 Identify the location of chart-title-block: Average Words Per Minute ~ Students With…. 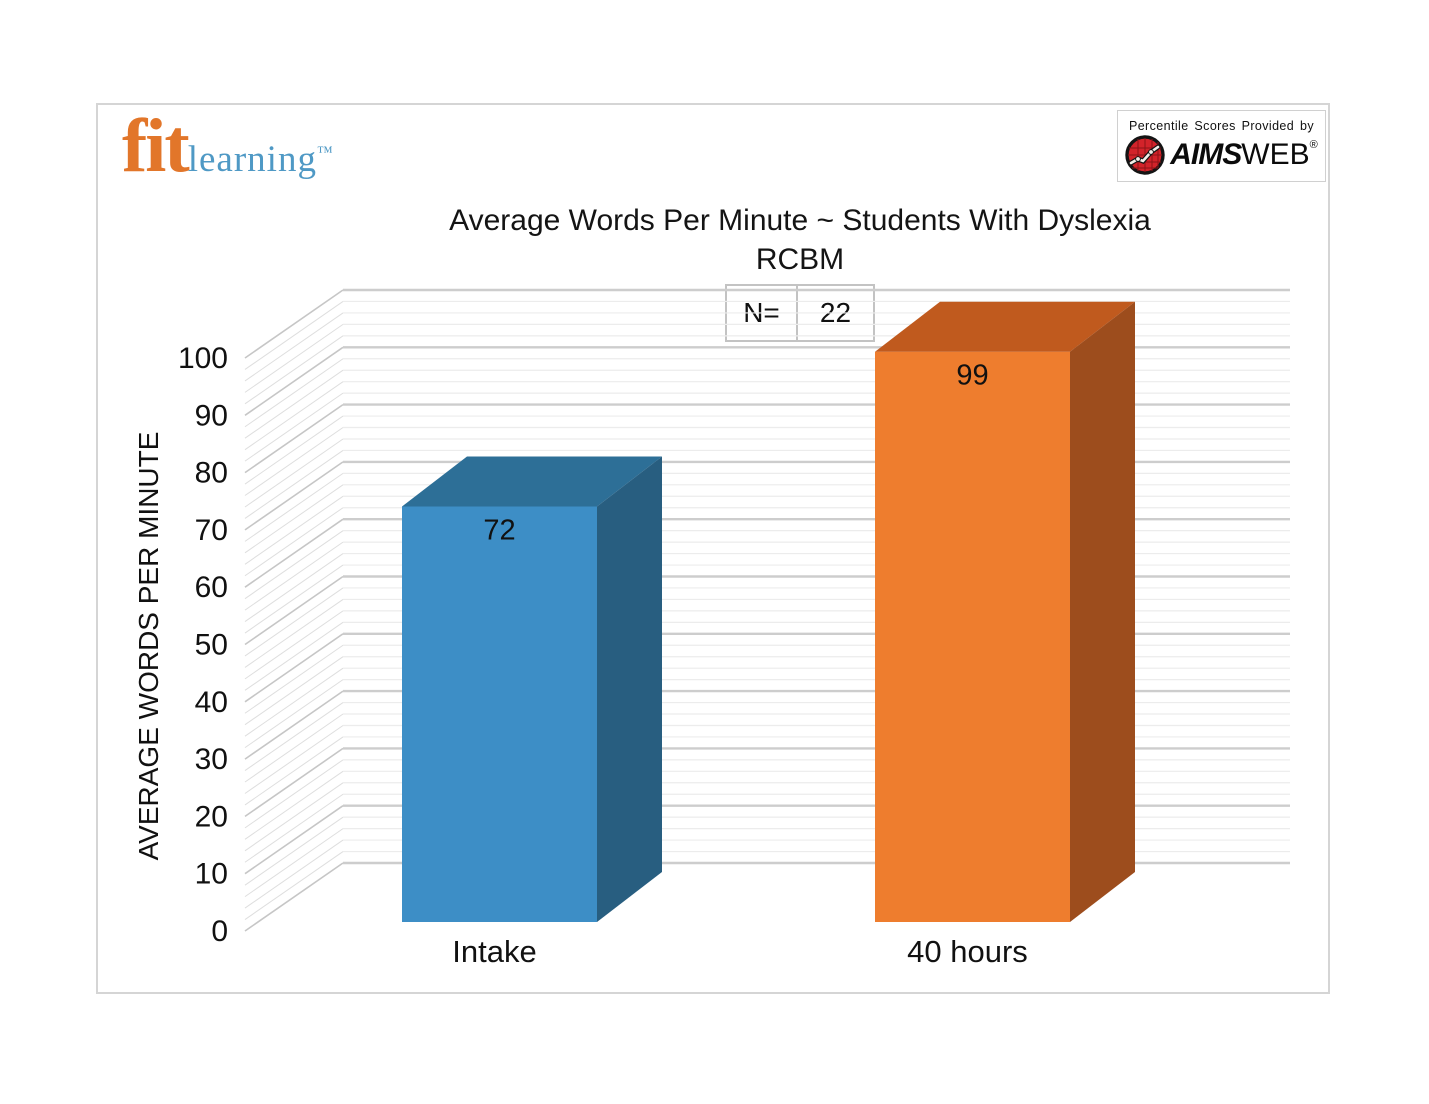
(800, 240).